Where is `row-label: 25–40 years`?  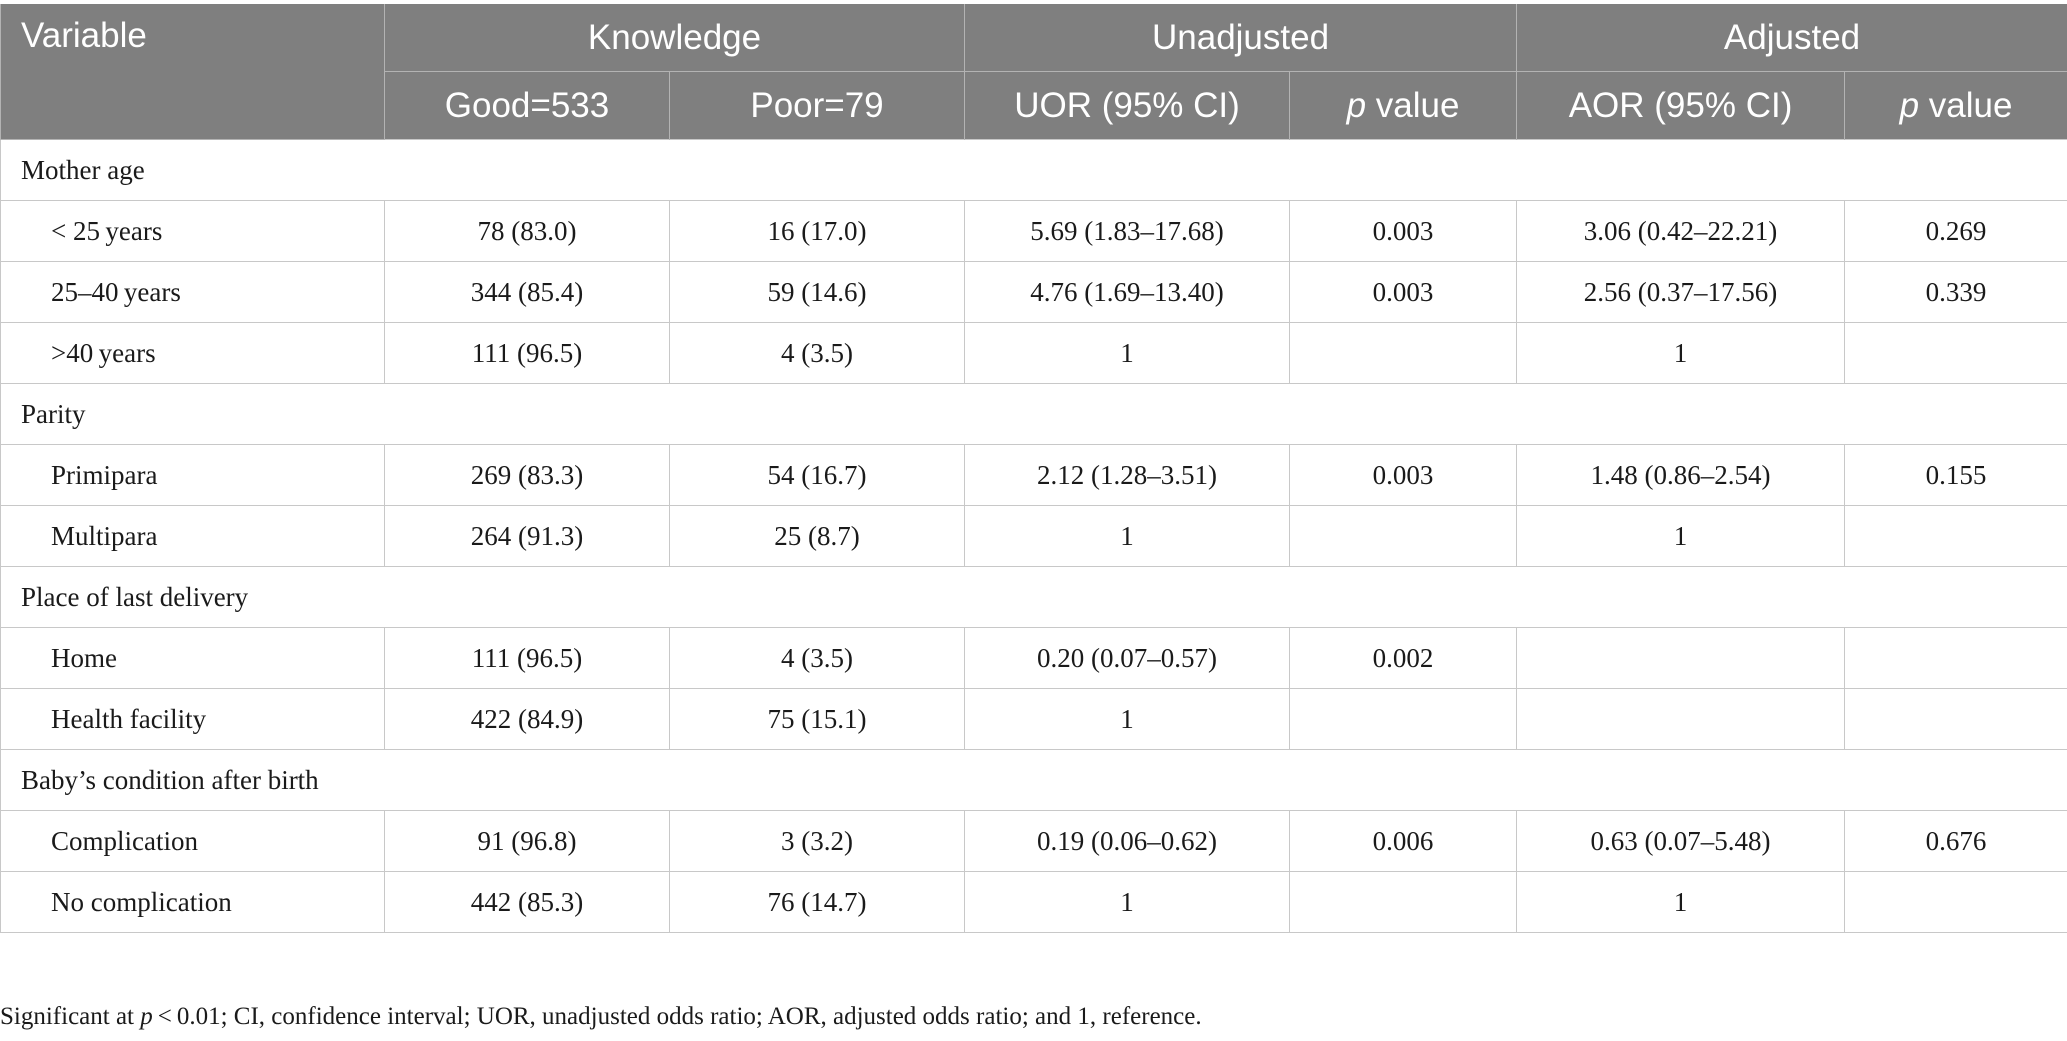
row-label: 25–40 years is located at coordinates (192, 292).